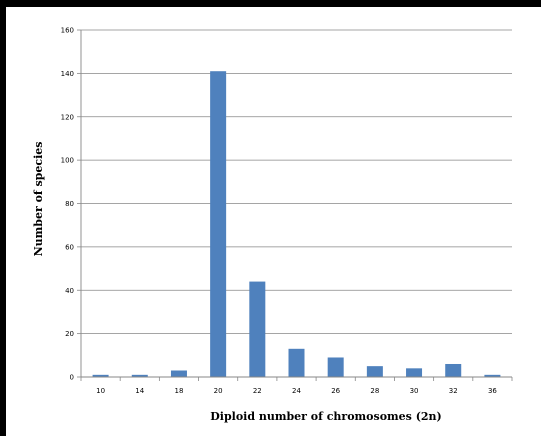 The width and height of the screenshot is (541, 443). Describe the element at coordinates (67, 74) in the screenshot. I see `y-tick-label: 140` at that location.